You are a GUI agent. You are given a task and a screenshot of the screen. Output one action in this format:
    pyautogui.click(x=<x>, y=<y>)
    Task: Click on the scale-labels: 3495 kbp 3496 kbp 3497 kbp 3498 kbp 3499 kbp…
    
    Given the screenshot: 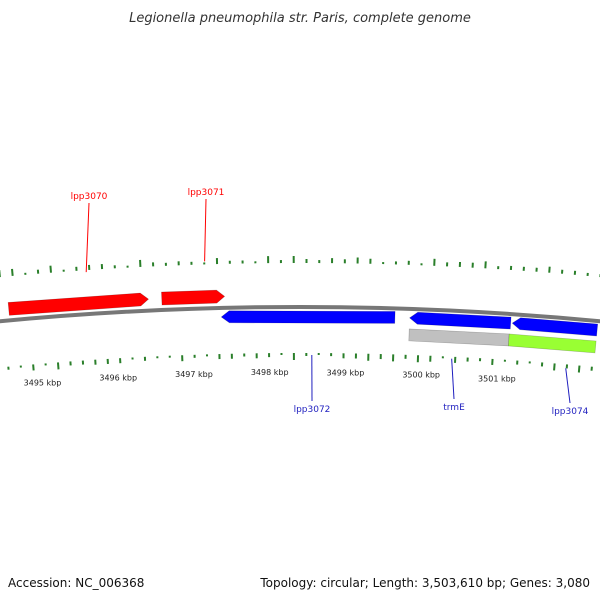 What is the action you would take?
    pyautogui.click(x=270, y=378)
    